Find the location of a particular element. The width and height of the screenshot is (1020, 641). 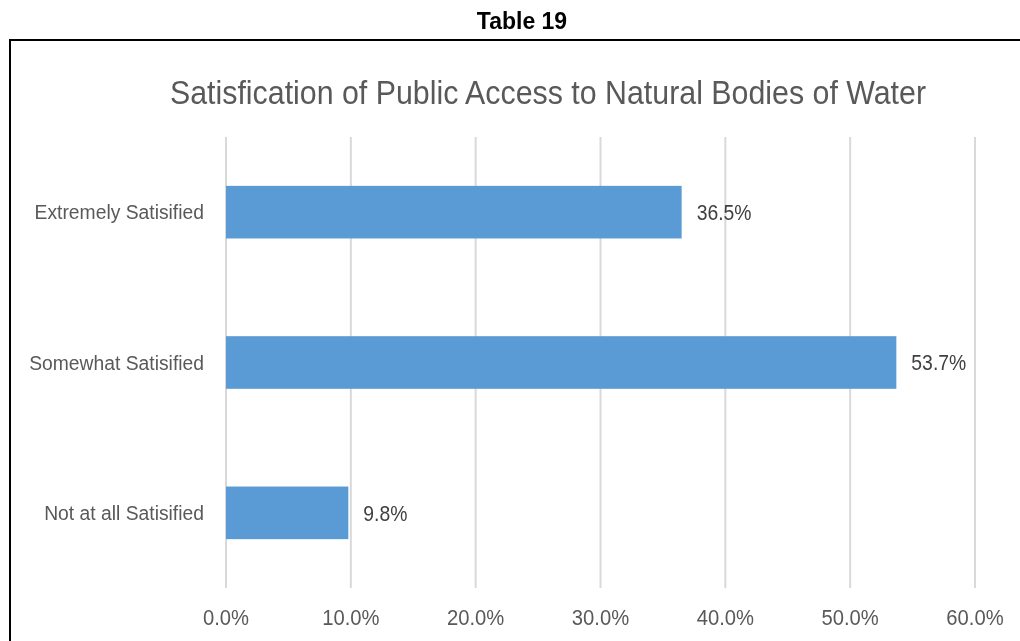

data-label: 9.8% is located at coordinates (385, 513).